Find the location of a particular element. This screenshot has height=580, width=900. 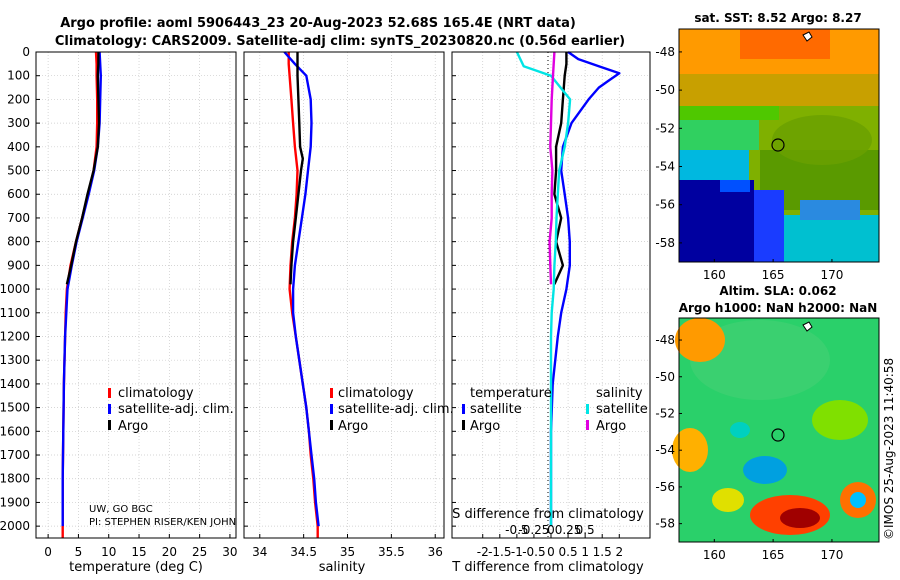

x-tick-label: 2 is located at coordinates (619, 552).